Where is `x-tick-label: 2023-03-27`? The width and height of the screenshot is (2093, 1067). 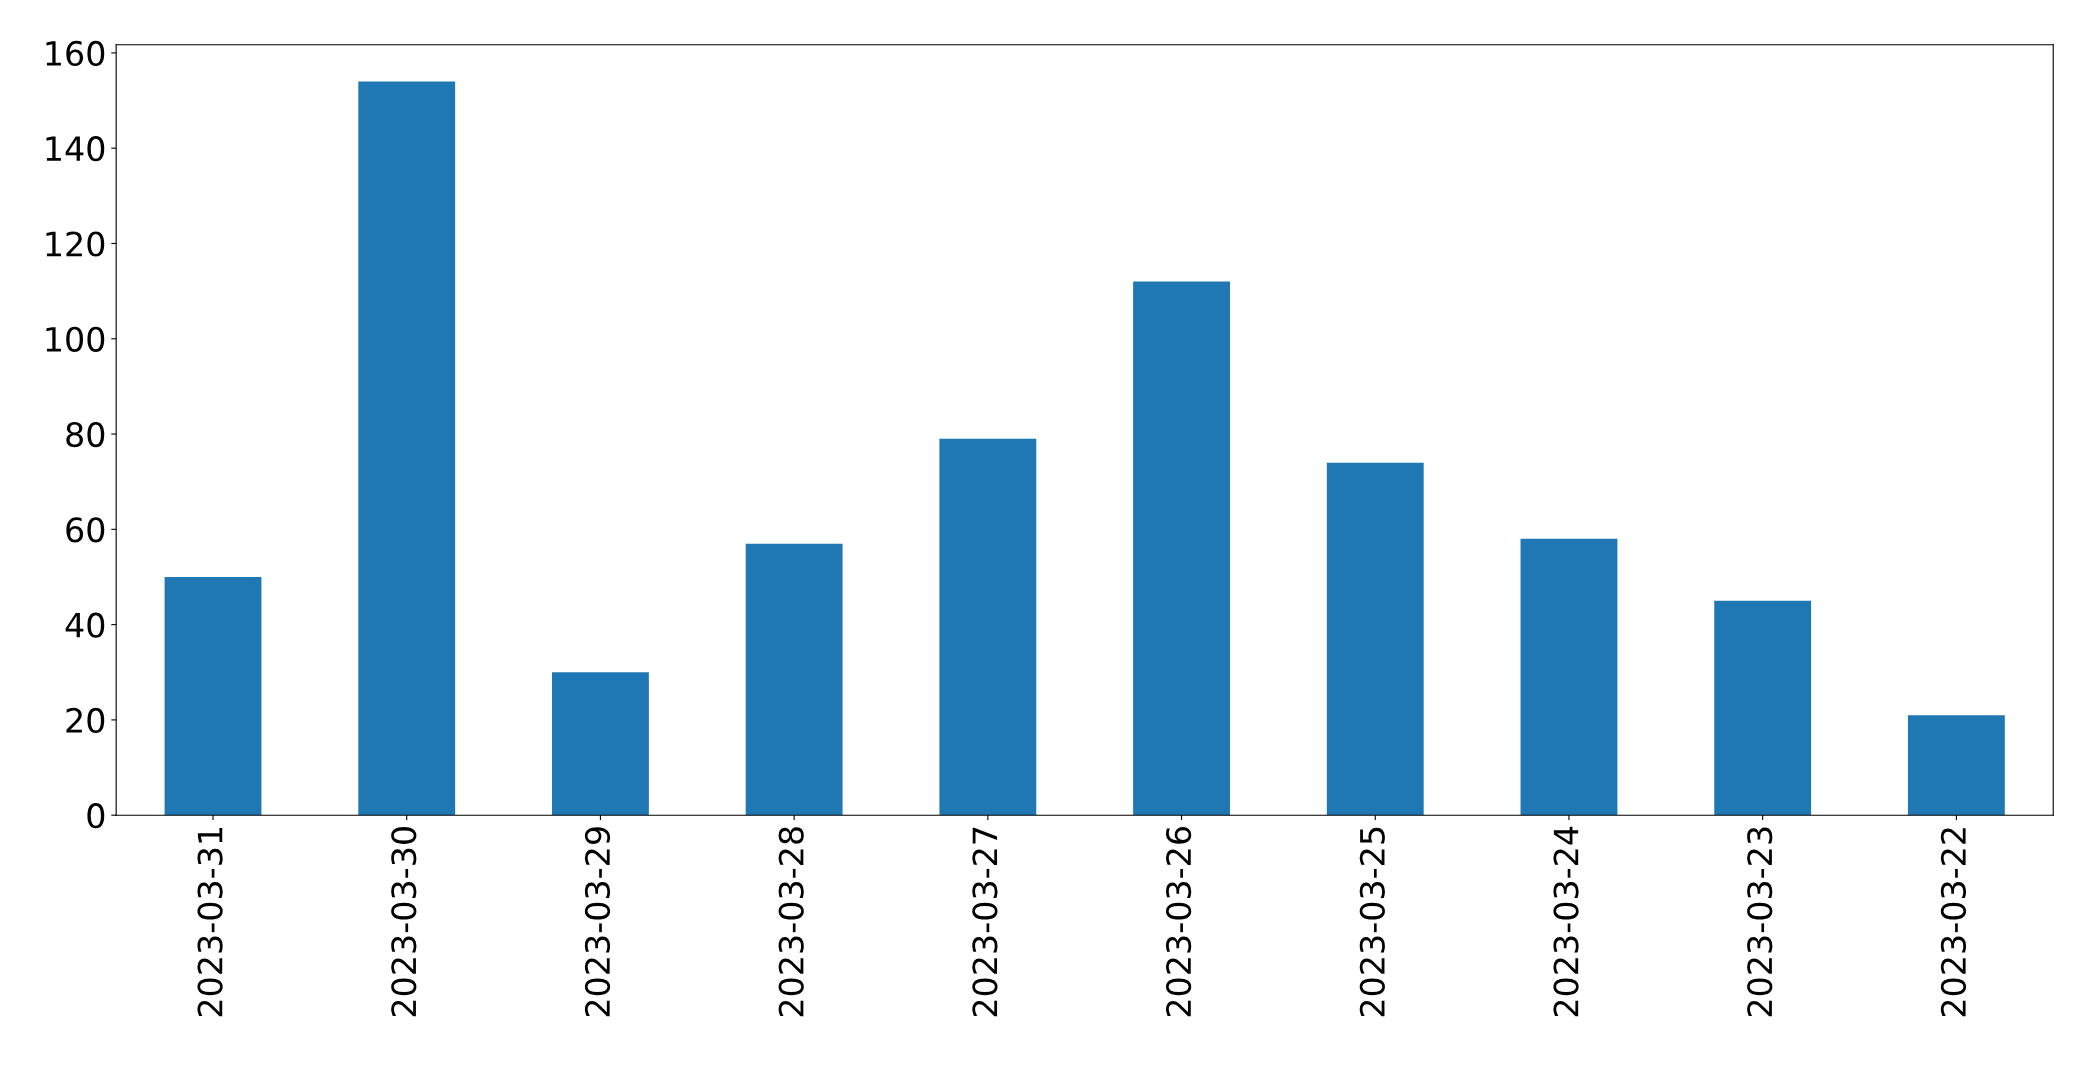
x-tick-label: 2023-03-27 is located at coordinates (985, 922).